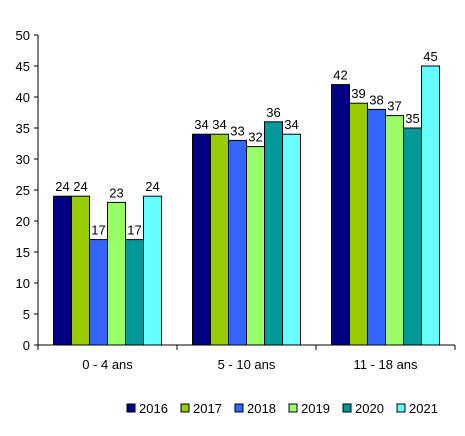 This screenshot has width=465, height=436. Describe the element at coordinates (358, 93) in the screenshot. I see `data-label: 39` at that location.